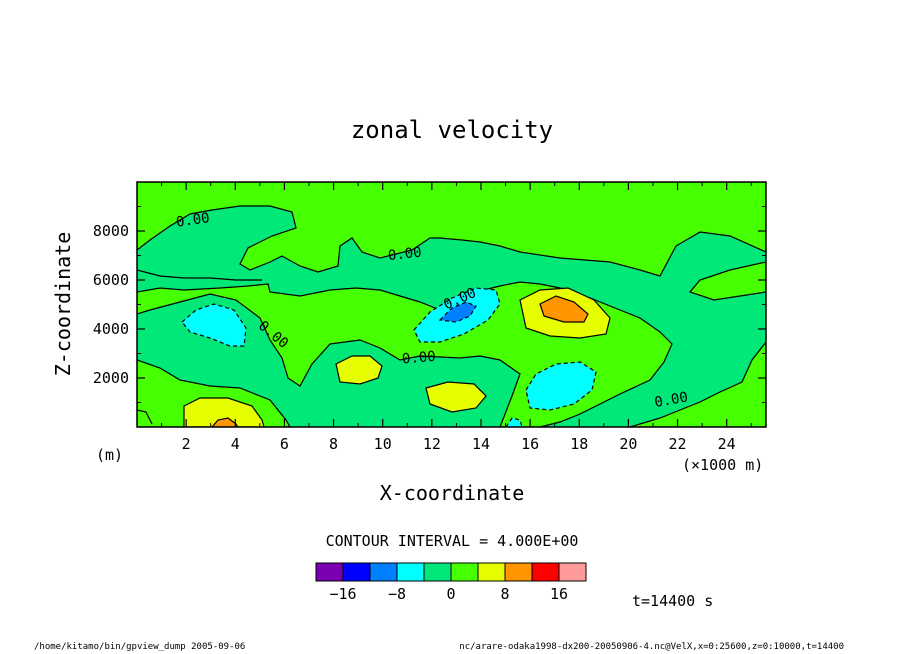  I want to click on y-tick-label: 6000, so click(111, 280).